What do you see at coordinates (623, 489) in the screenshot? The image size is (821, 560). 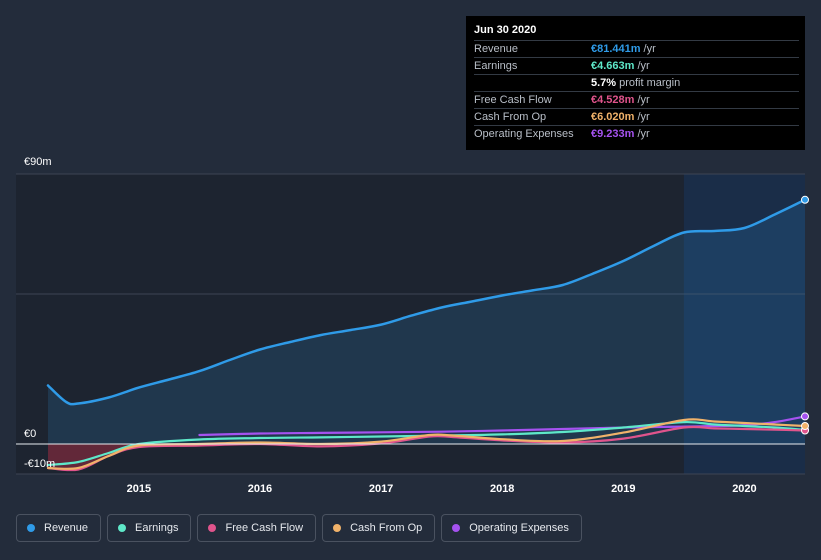 I see `x-tick-label: 2019` at bounding box center [623, 489].